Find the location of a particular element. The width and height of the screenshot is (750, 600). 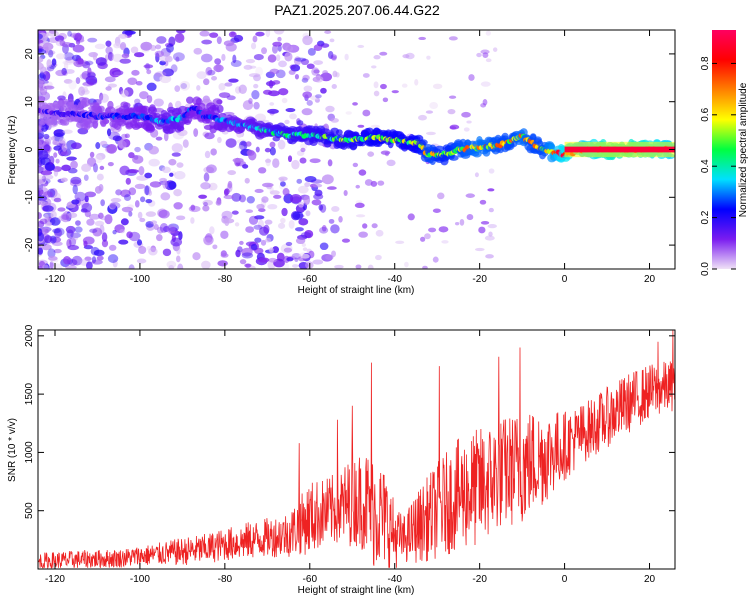

snr-x-tick-label: -60 is located at coordinates (310, 579).